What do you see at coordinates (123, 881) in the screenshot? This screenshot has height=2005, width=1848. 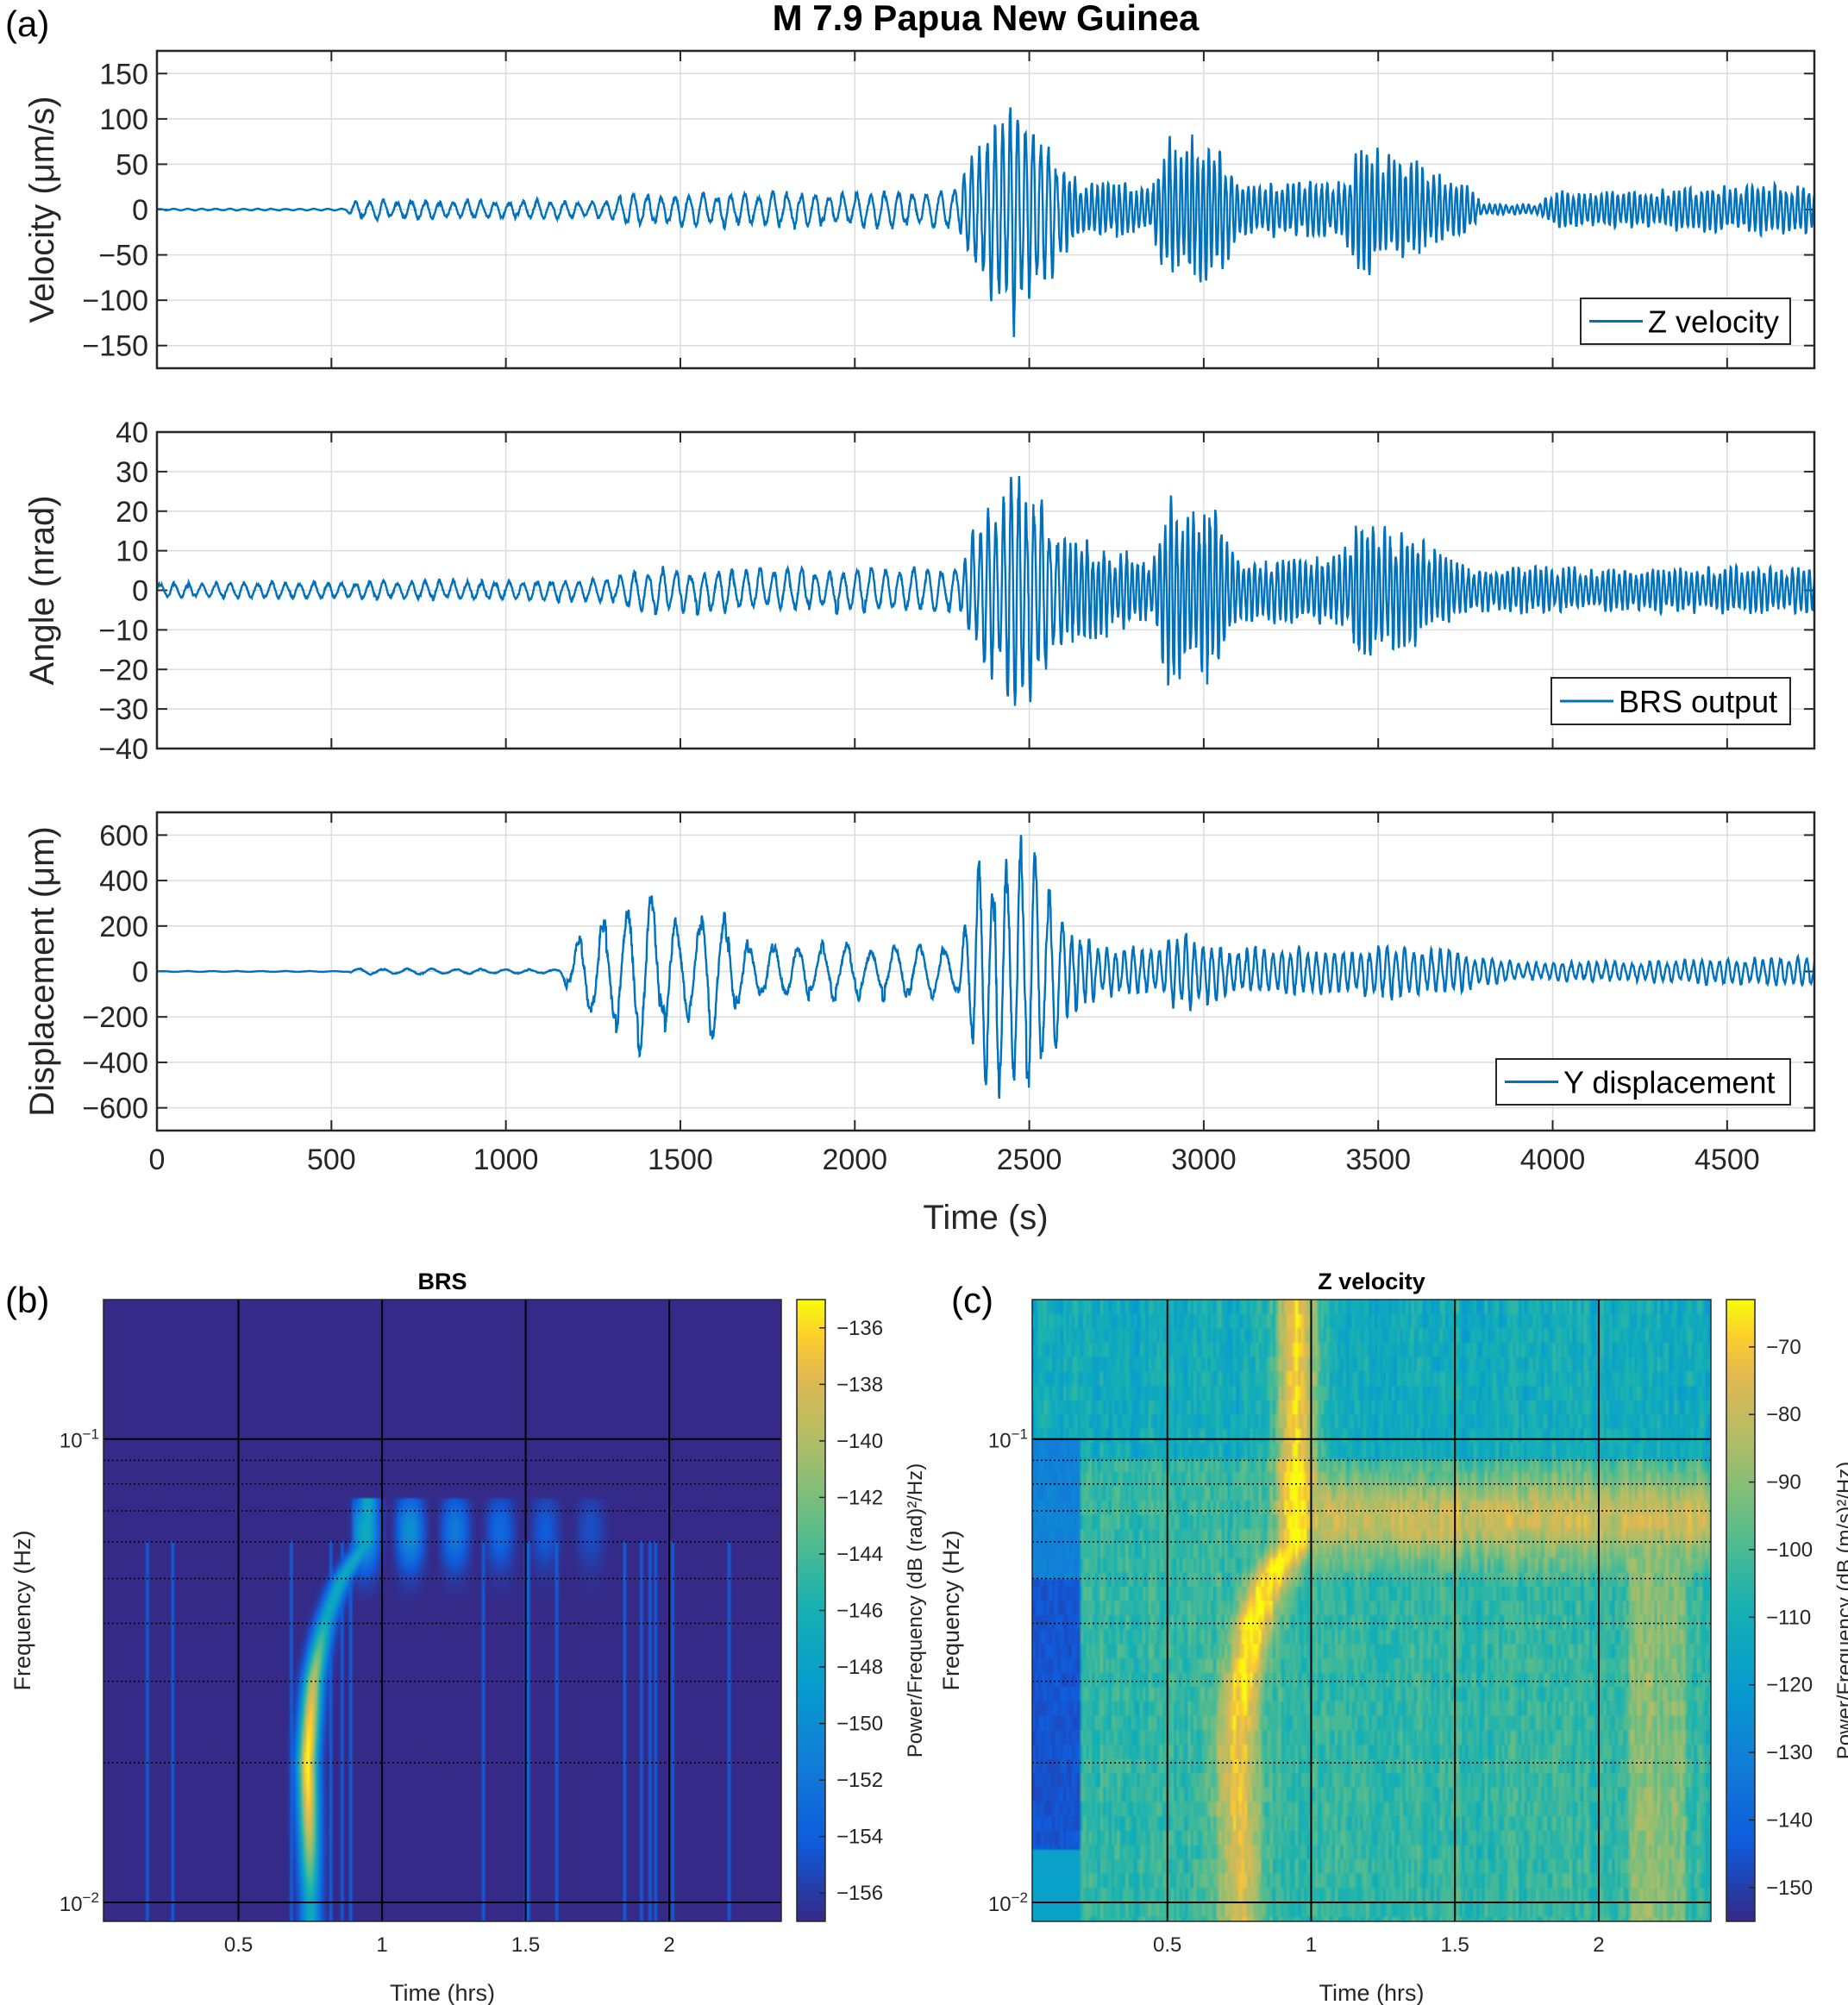 I see `y-tick-label: 400` at bounding box center [123, 881].